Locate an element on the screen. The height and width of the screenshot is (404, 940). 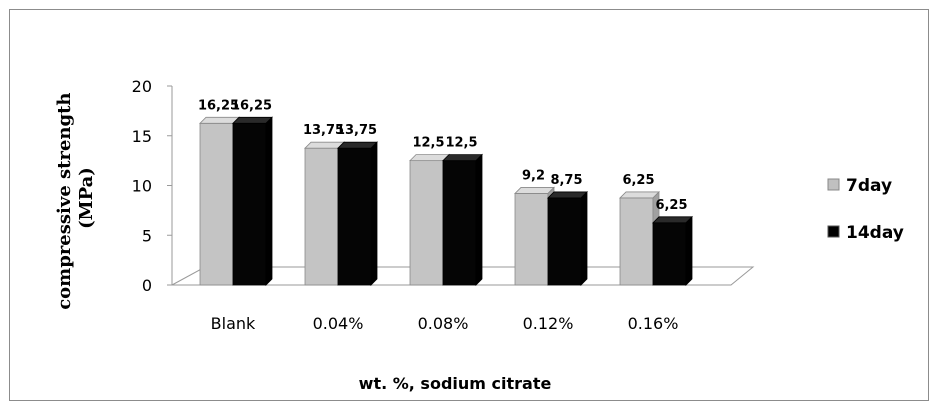
data-label: 8,75 is located at coordinates (566, 180).